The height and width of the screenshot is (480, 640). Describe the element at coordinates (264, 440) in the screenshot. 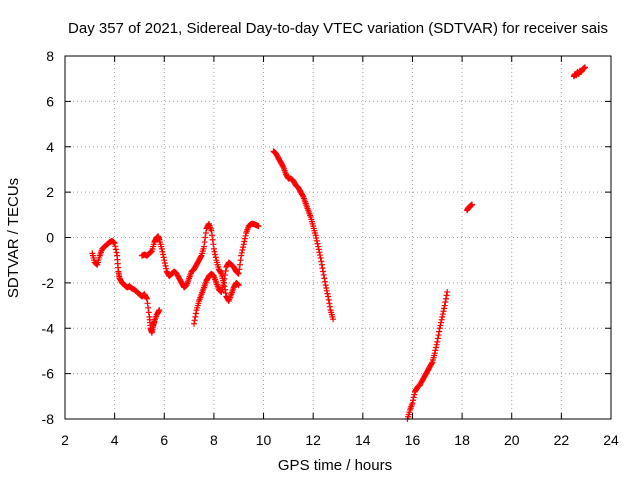

I see `x-tick-label: 10` at that location.